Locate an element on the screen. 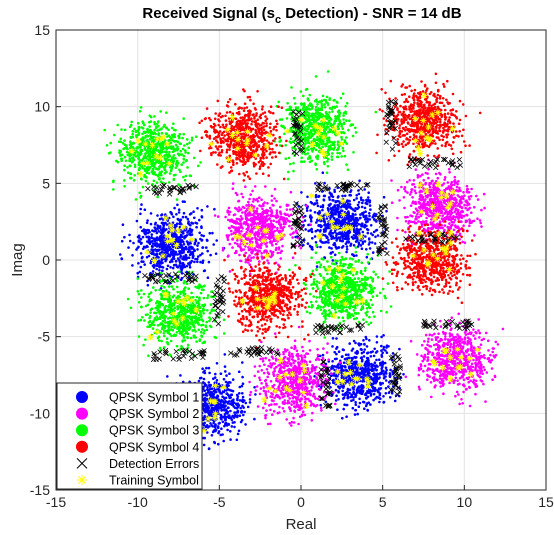  legend-label: Training Symbol is located at coordinates (154, 481).